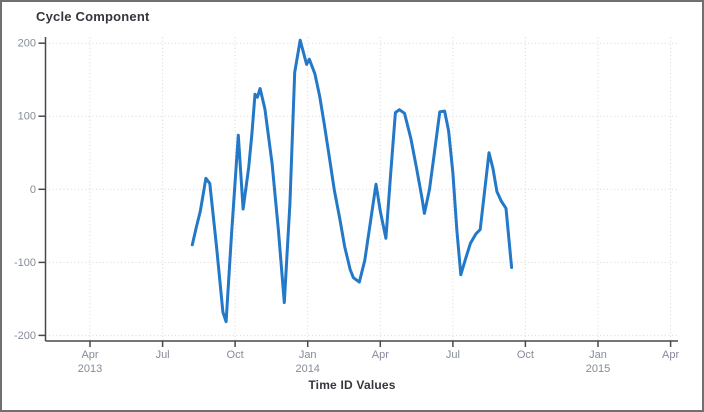 The image size is (704, 412). Describe the element at coordinates (93, 16) in the screenshot. I see `chart-title: Cycle Component` at that location.